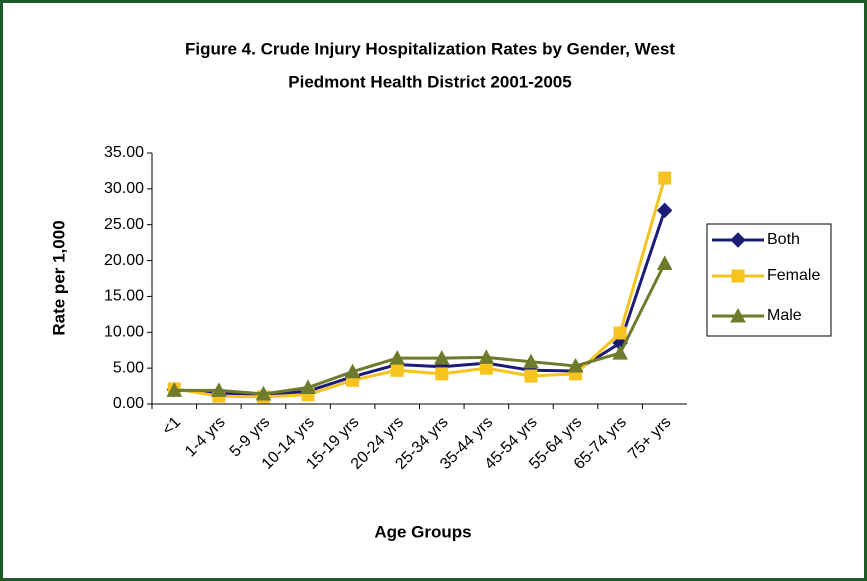 This screenshot has height=581, width=867. Describe the element at coordinates (128, 403) in the screenshot. I see `y-tick-label: 0.00` at that location.